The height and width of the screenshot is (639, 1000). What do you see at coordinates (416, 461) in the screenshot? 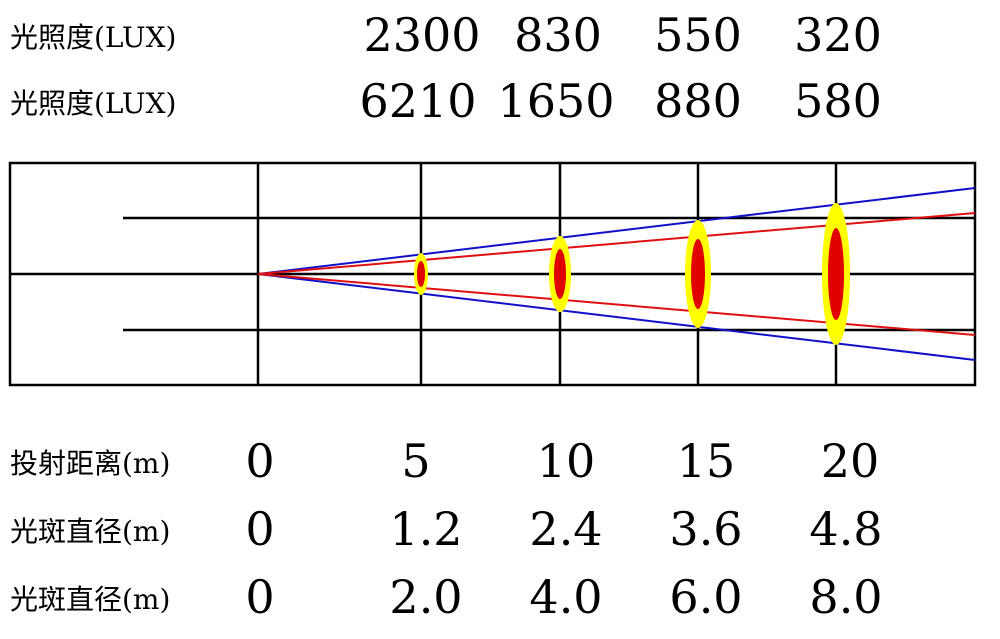
I see `distance-value: 5` at bounding box center [416, 461].